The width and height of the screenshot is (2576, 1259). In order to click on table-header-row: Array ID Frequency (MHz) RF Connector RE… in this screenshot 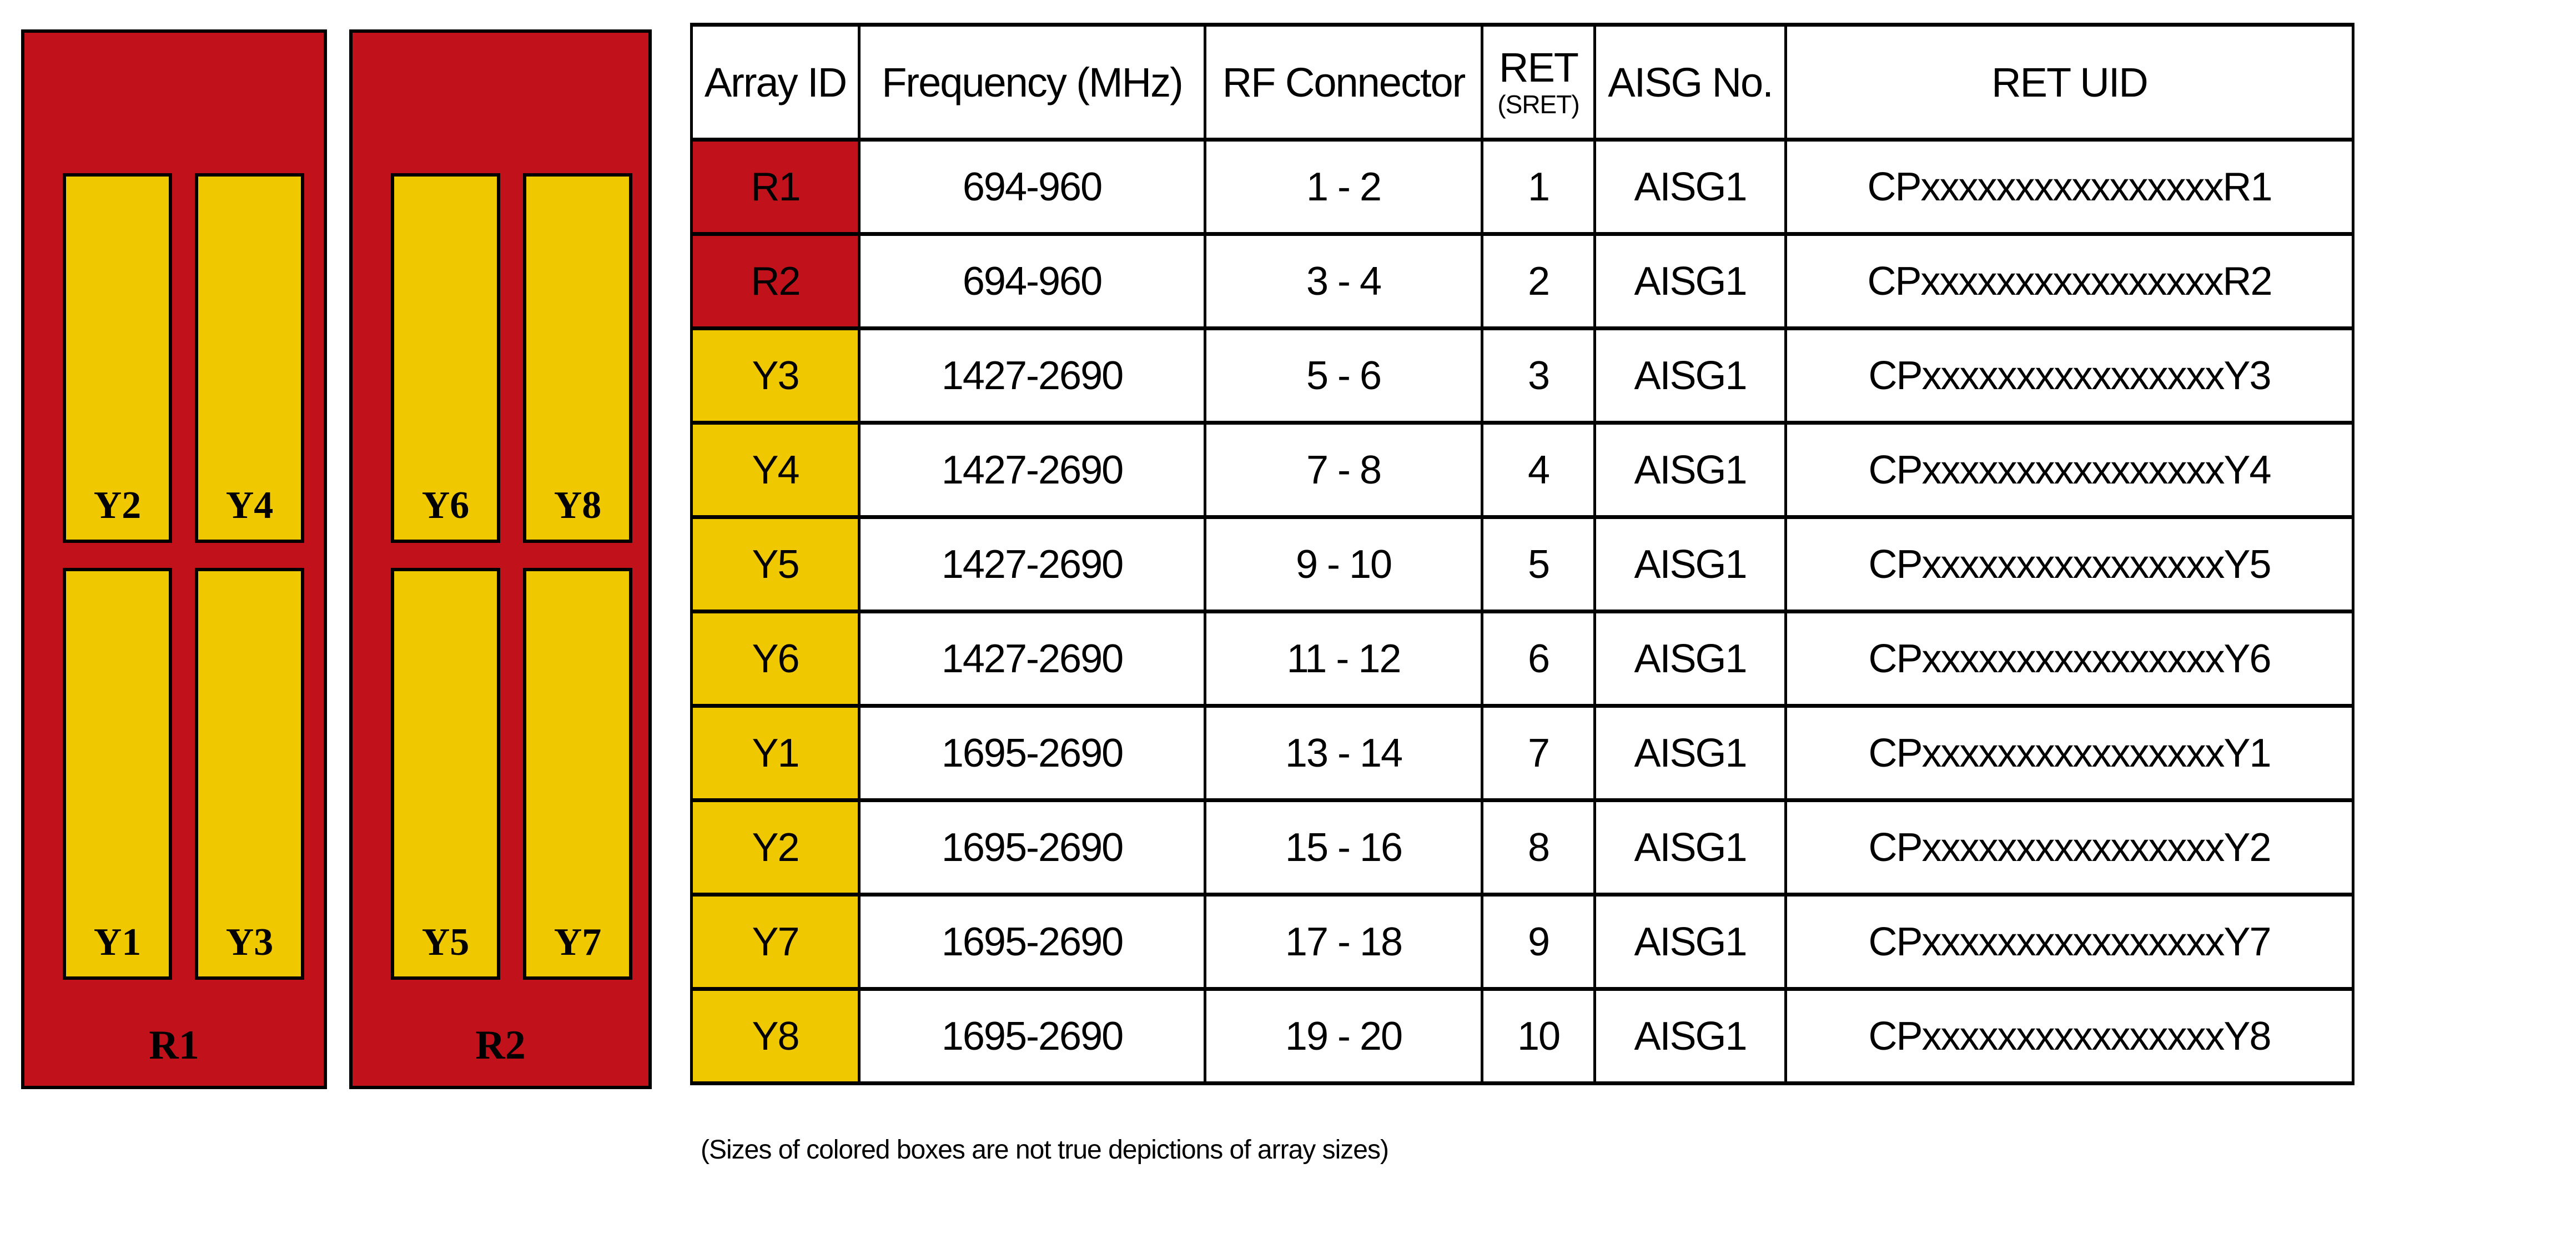, I will do `click(1522, 82)`.